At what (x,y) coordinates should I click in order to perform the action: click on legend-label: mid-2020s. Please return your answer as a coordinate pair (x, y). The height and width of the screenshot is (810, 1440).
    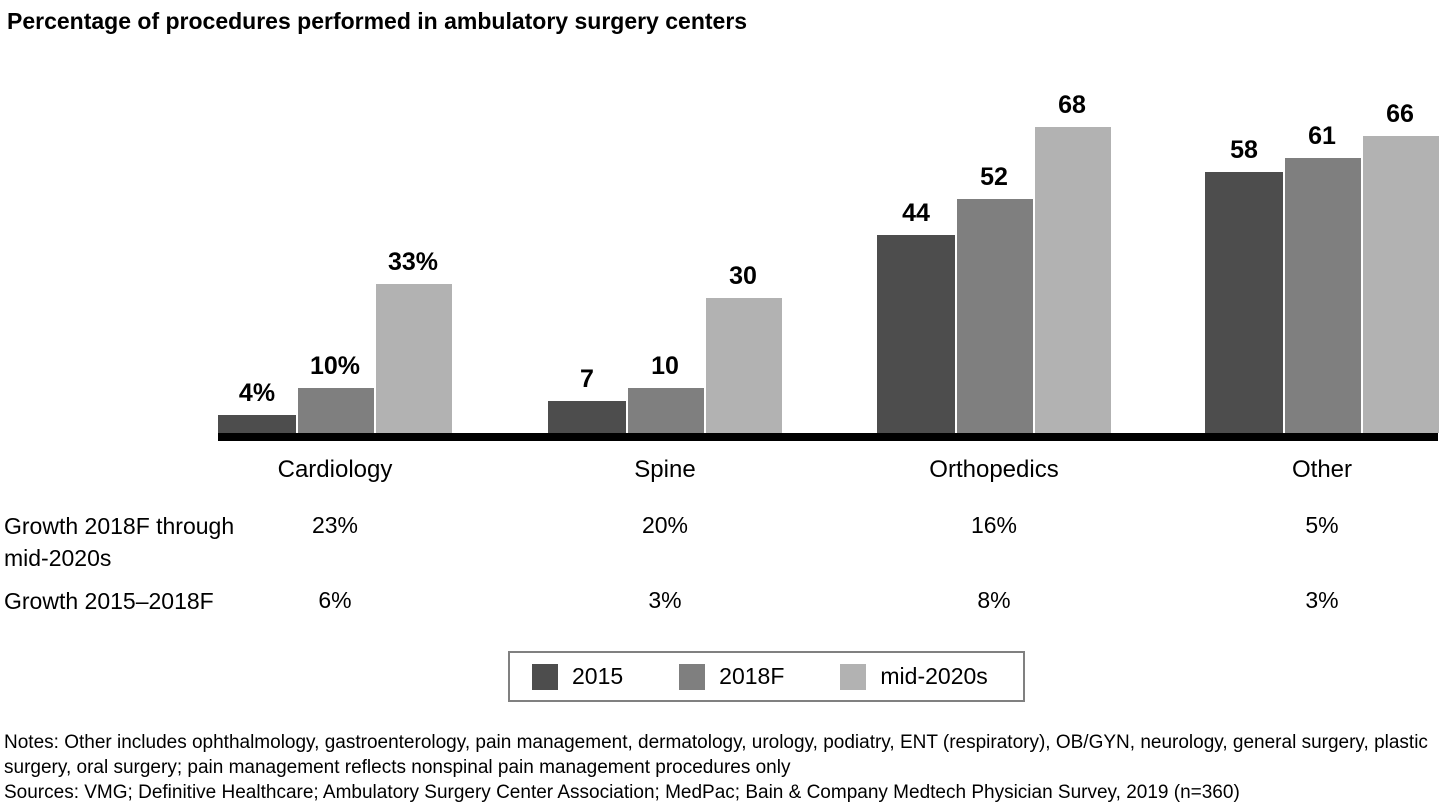
    Looking at the image, I should click on (934, 676).